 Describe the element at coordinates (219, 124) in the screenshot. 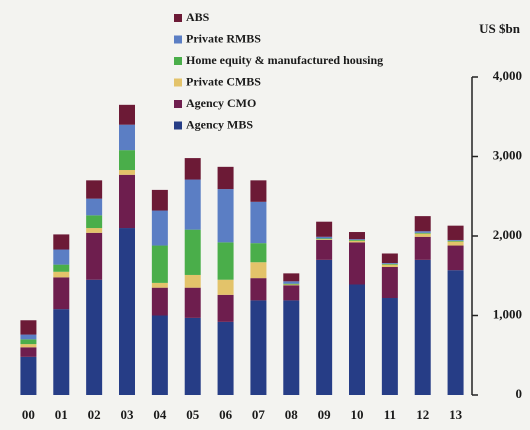

I see `legend-label: Agency MBS` at that location.